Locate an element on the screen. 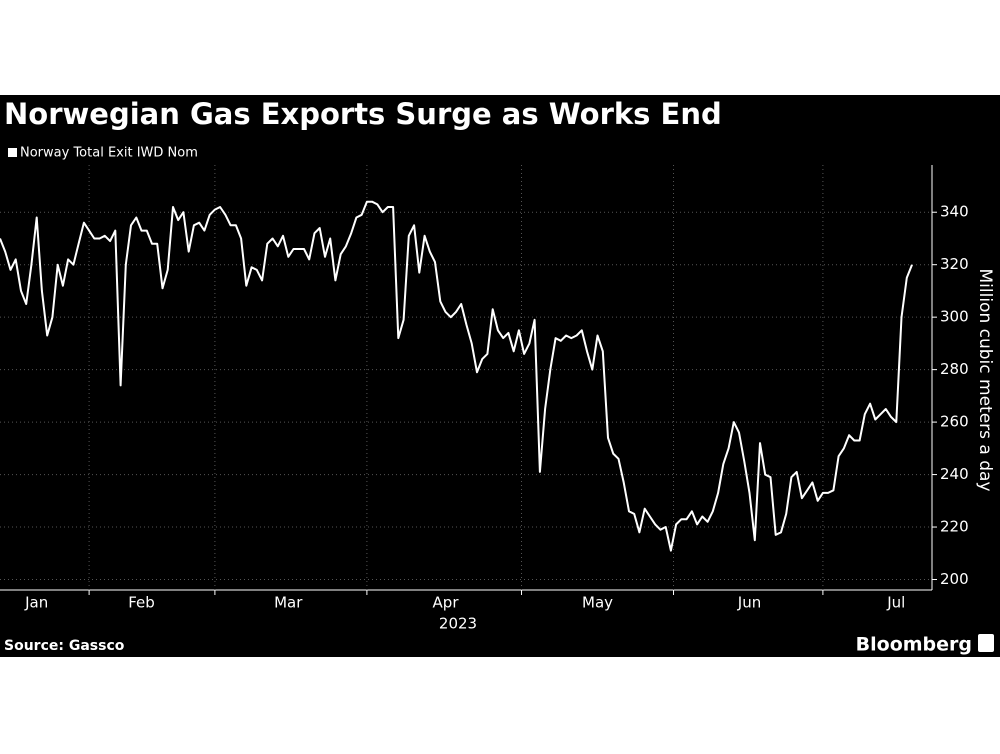 The width and height of the screenshot is (1000, 754). brand-icon is located at coordinates (986, 643).